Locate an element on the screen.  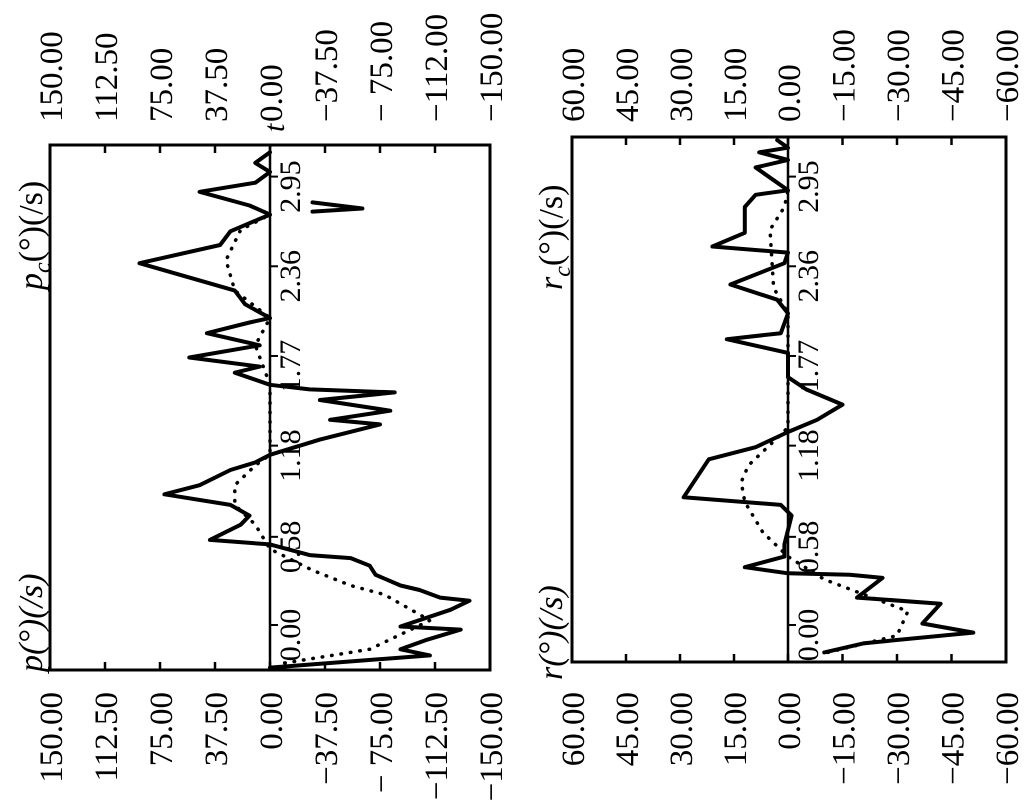
y-tick-label-right: 150.00 is located at coordinates (52, 76).